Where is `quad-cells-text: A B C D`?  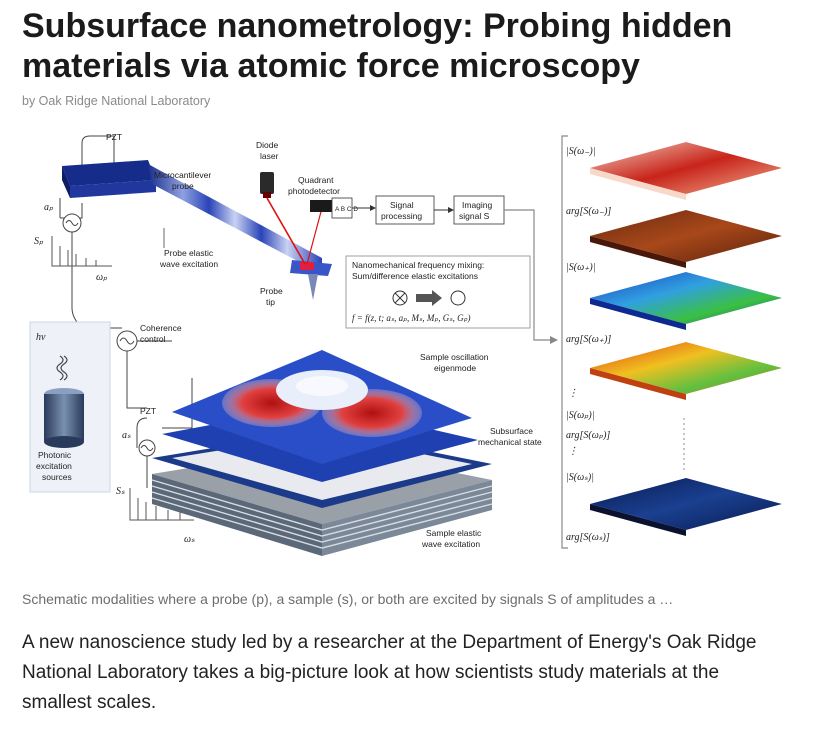 quad-cells-text: A B C D is located at coordinates (346, 209).